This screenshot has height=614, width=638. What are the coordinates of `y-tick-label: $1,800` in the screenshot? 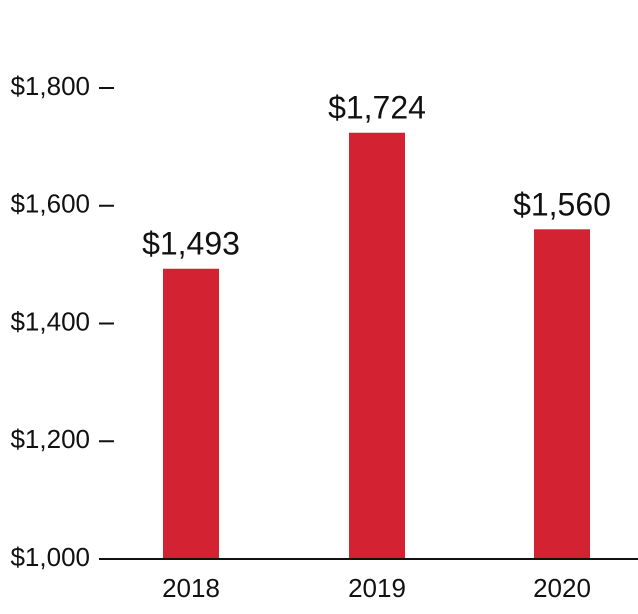 It's located at (50, 86).